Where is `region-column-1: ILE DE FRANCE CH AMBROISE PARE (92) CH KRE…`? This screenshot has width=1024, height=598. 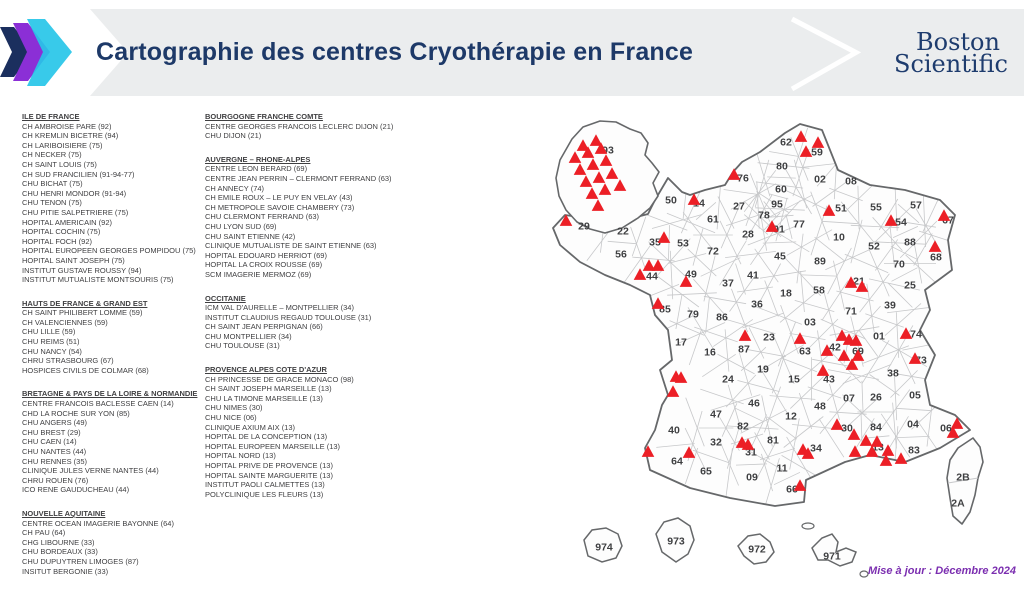
region-column-1: ILE DE FRANCE CH AMBROISE PARE (92) CH KRE… is located at coordinates (109, 351).